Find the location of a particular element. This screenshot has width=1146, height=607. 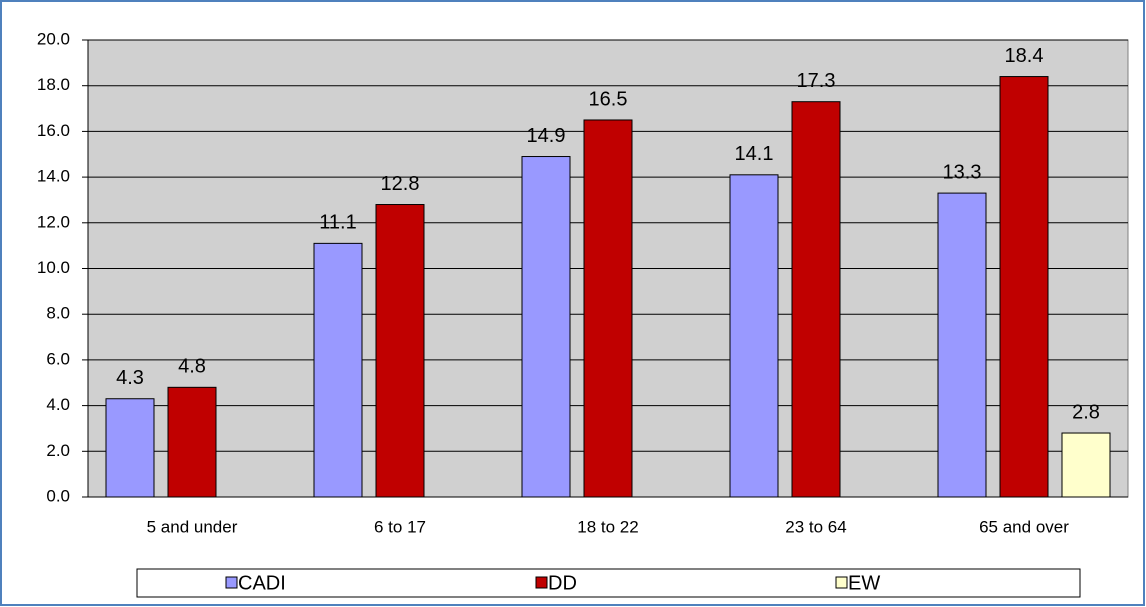

y-tick-label: 16.0 is located at coordinates (53, 130).